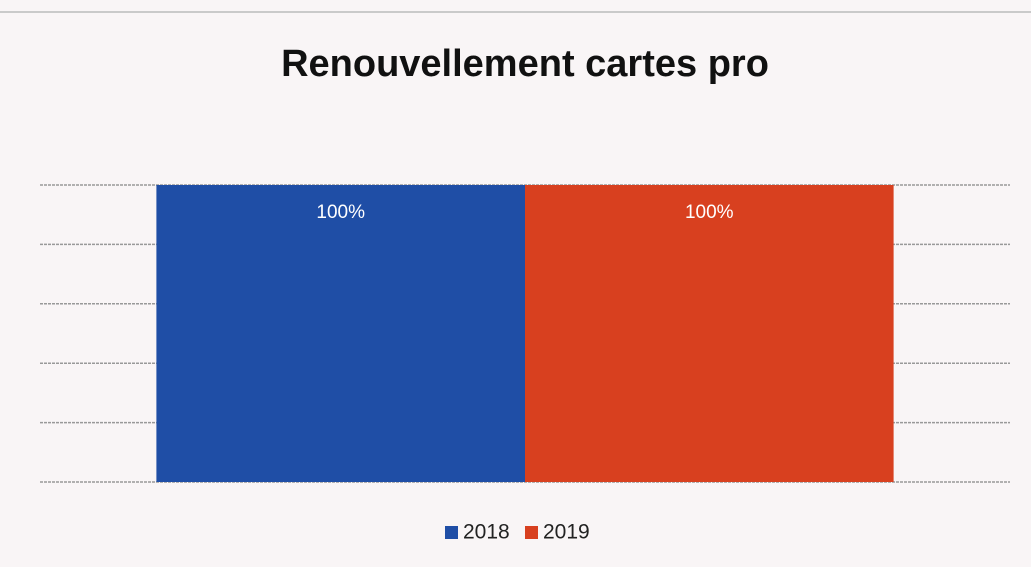 Image resolution: width=1031 pixels, height=567 pixels. Describe the element at coordinates (525, 64) in the screenshot. I see `chart-title: Renouvellement cartes pro` at that location.